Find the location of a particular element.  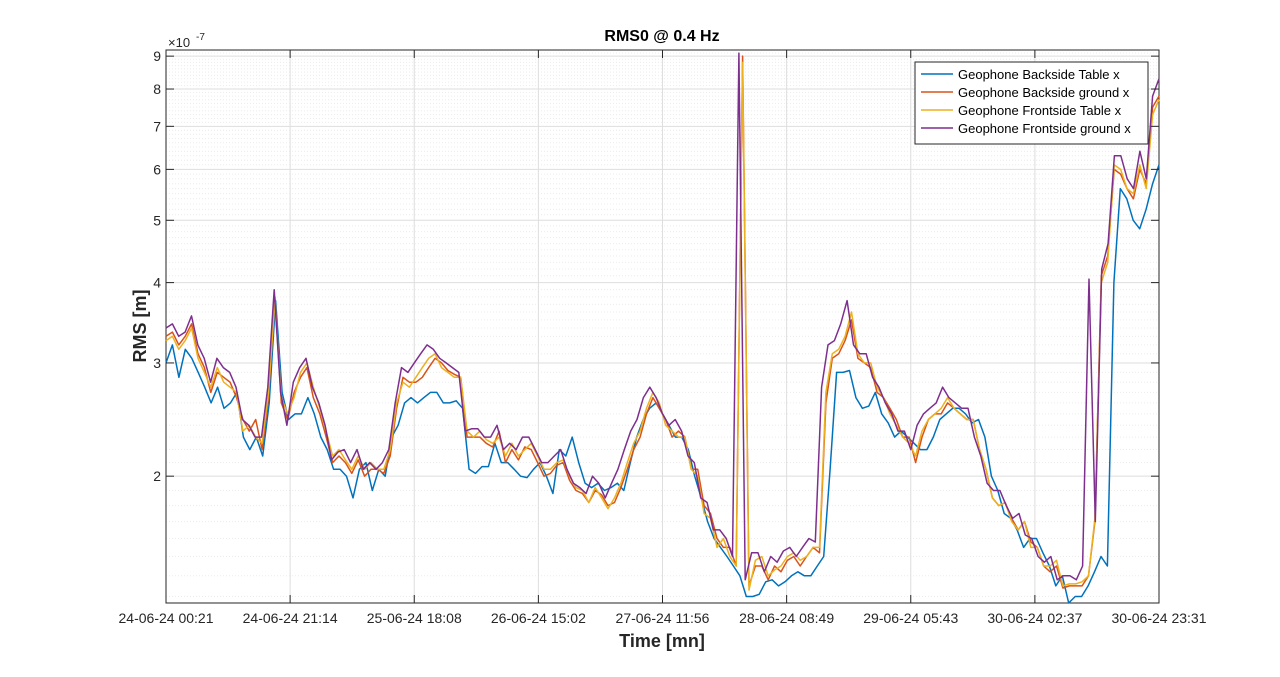

legend-box is located at coordinates (1031, 103).